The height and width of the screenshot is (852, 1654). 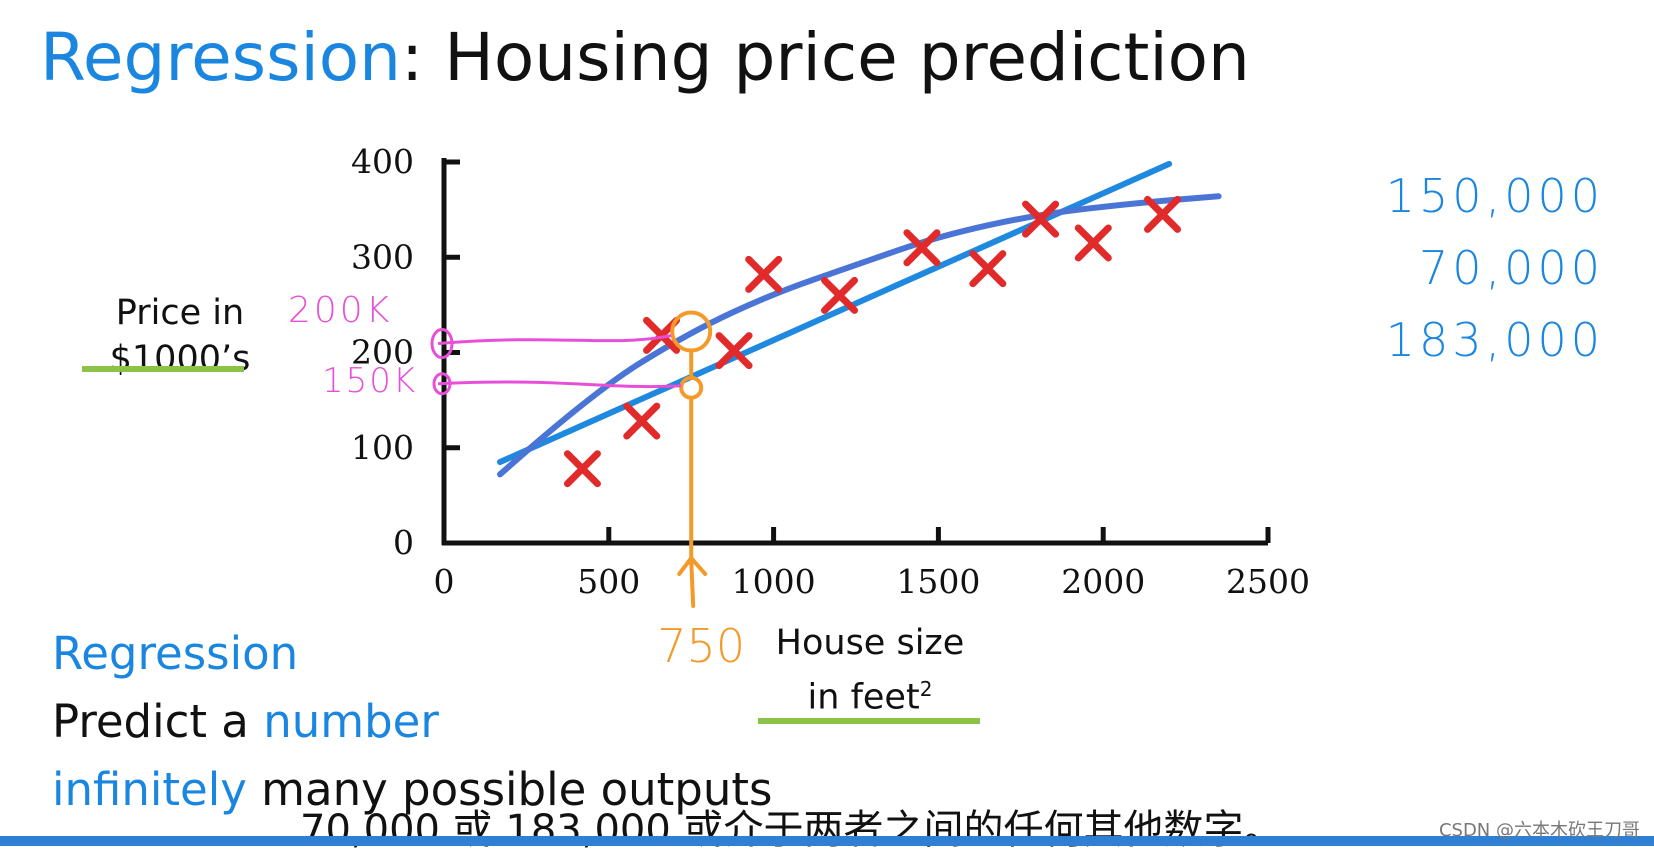 I want to click on y-tick-label-1: 100, so click(x=382, y=447).